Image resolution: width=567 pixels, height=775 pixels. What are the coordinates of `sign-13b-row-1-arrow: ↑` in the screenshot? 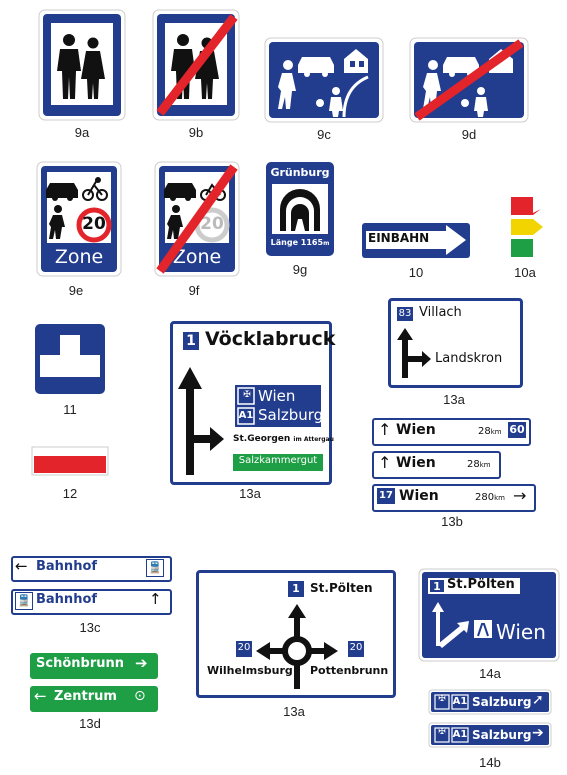 It's located at (385, 429).